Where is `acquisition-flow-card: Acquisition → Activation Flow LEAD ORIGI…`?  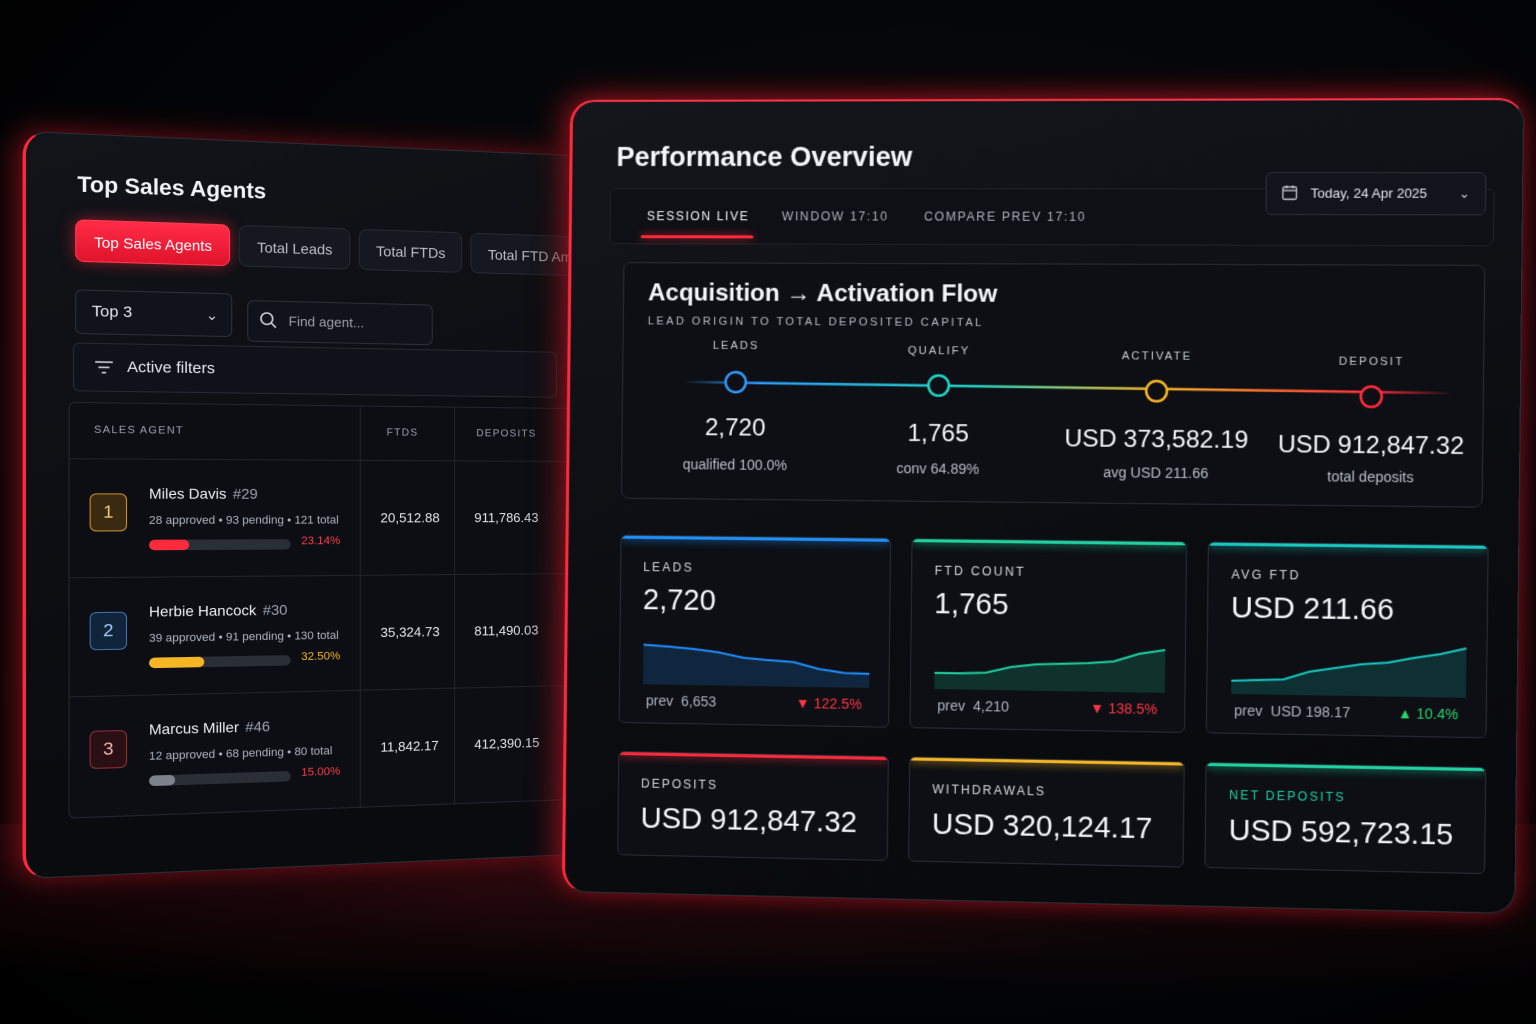
acquisition-flow-card: Acquisition → Activation Flow LEAD ORIGI… is located at coordinates (1053, 385).